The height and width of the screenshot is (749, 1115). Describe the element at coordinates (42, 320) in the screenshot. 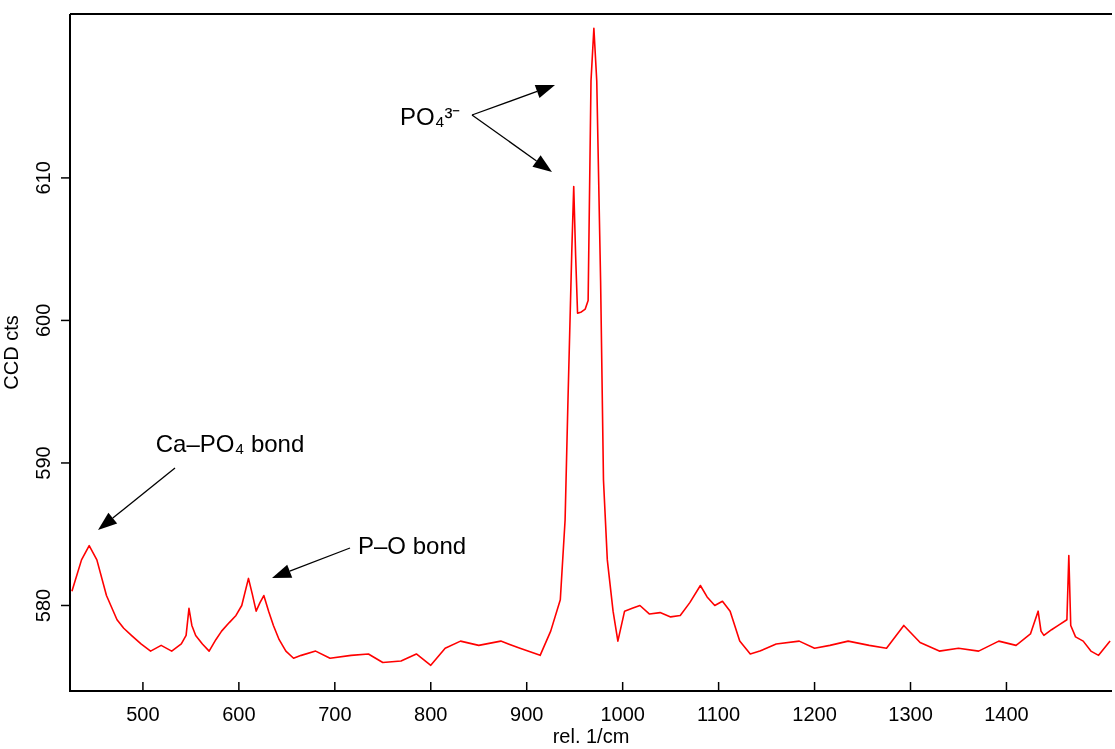

I see `y-tick-label: 600` at that location.